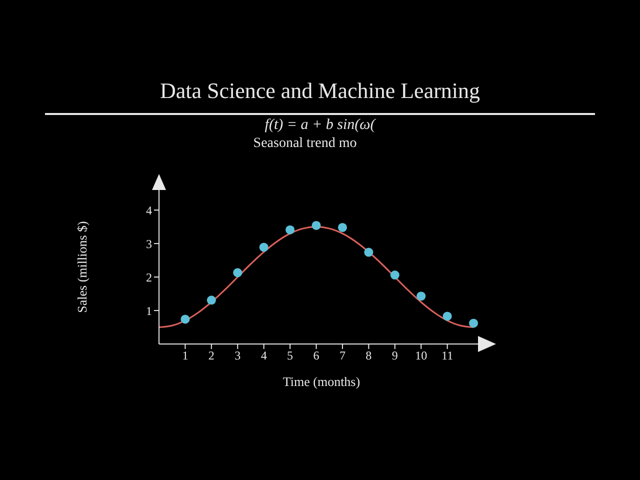 The image size is (640, 480). What do you see at coordinates (342, 355) in the screenshot?
I see `x-tick-label: 7` at bounding box center [342, 355].